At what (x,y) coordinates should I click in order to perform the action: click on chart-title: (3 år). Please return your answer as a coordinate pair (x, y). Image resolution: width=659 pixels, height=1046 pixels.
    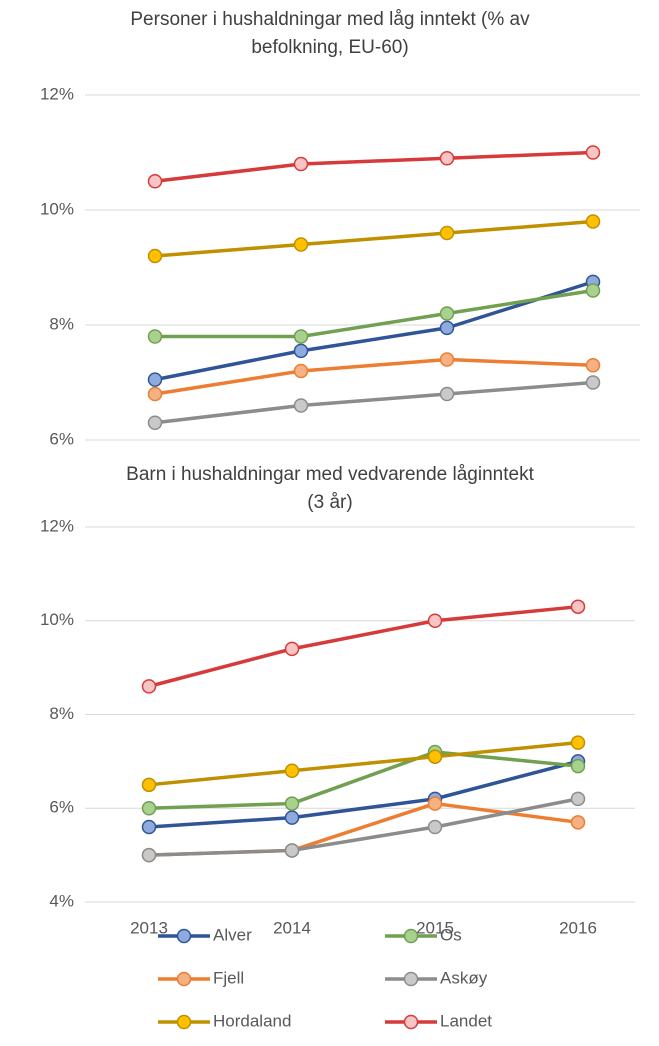
    Looking at the image, I should click on (329, 502).